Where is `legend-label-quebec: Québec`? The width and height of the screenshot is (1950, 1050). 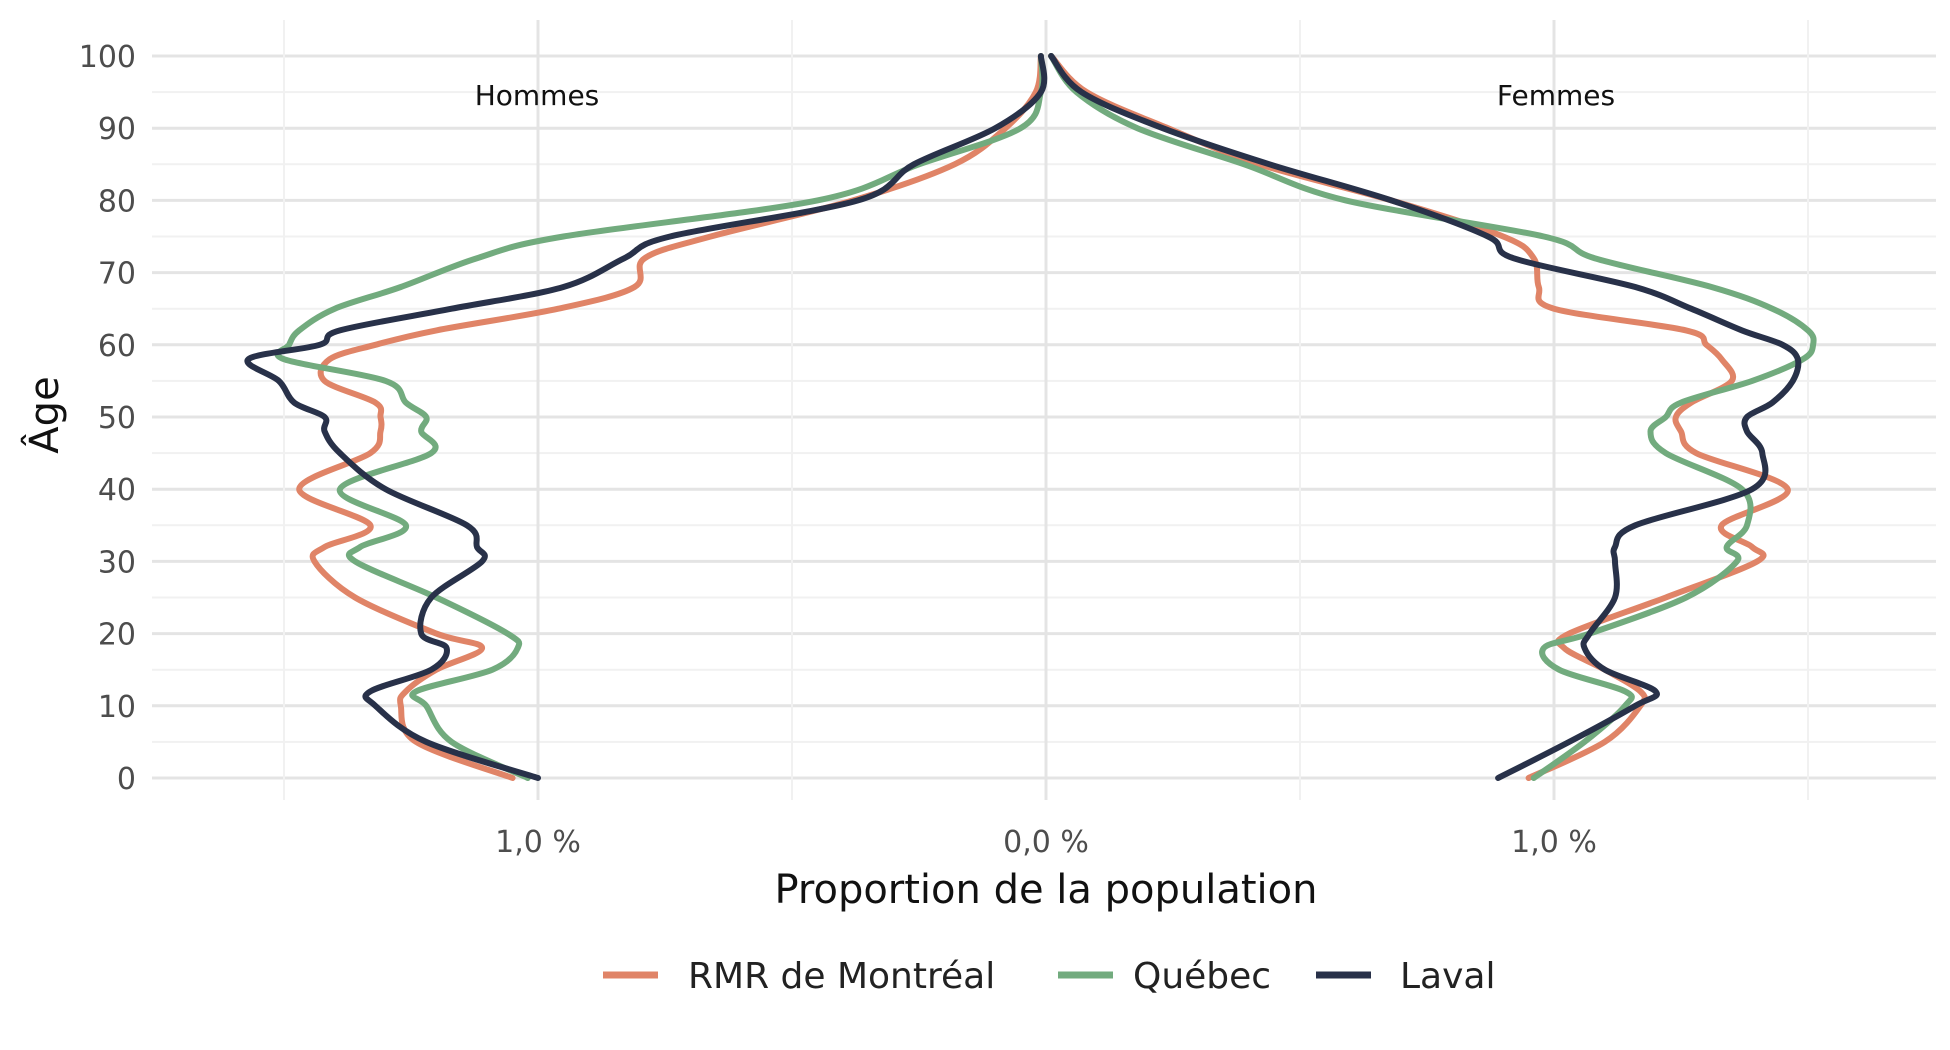 legend-label-quebec: Québec is located at coordinates (1202, 976).